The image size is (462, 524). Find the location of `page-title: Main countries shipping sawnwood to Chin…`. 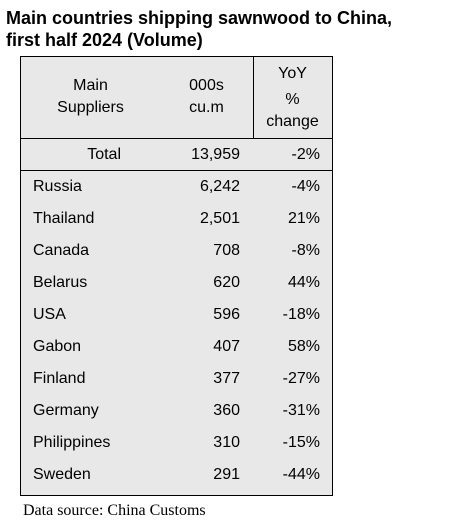

page-title: Main countries shipping sawnwood to Chin… is located at coordinates (232, 29).